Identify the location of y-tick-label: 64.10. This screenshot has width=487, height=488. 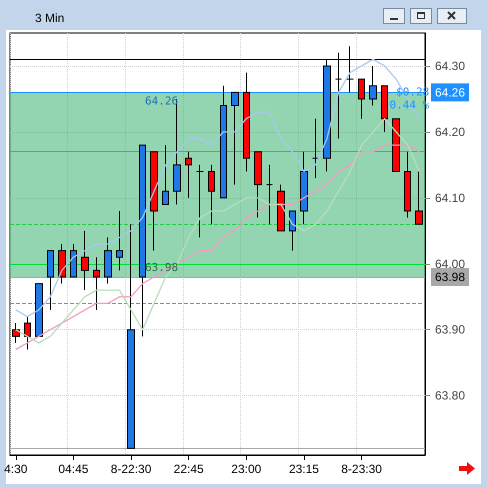
(450, 197).